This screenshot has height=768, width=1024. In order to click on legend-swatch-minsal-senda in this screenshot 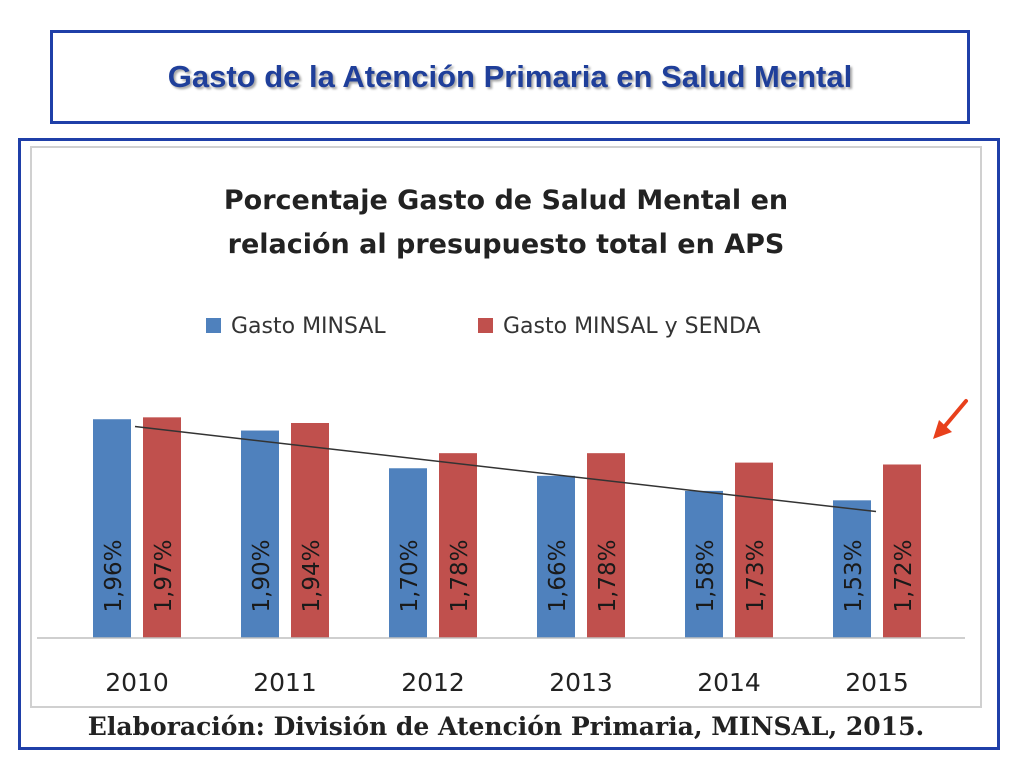, I will do `click(485, 325)`.